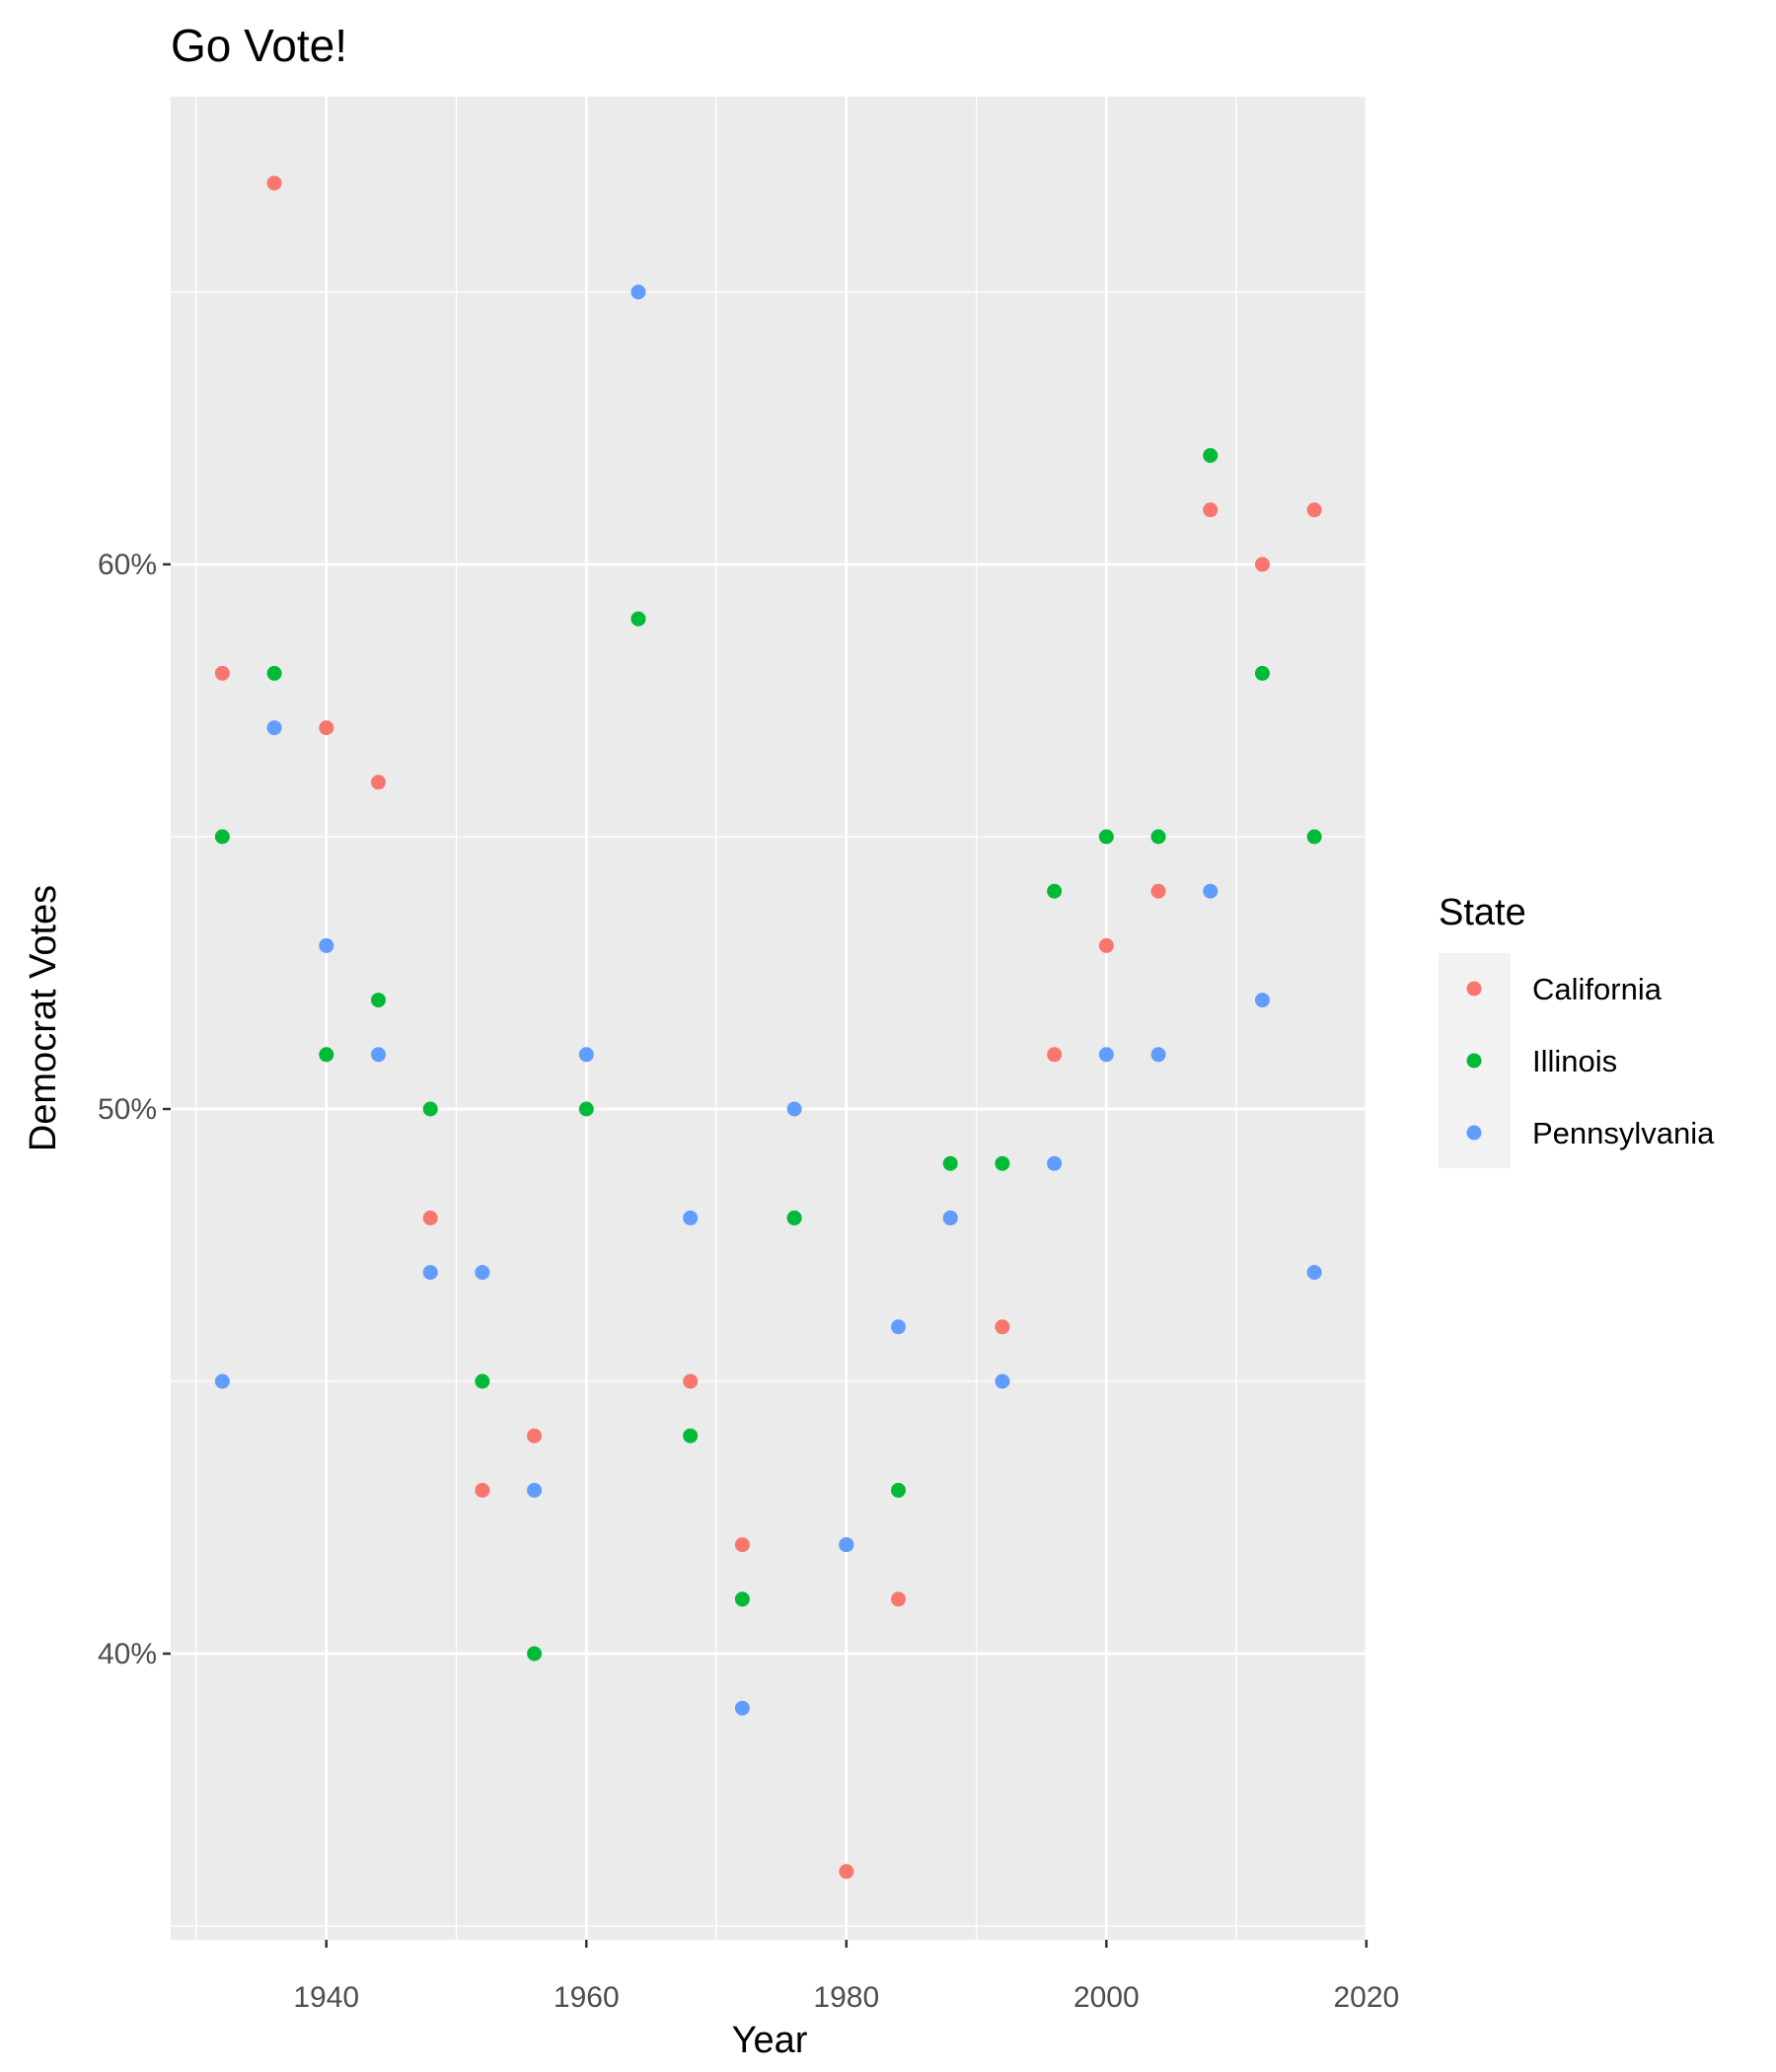 This screenshot has width=1776, height=2072. Describe the element at coordinates (1624, 1133) in the screenshot. I see `legend-label: Pennsylvania` at that location.